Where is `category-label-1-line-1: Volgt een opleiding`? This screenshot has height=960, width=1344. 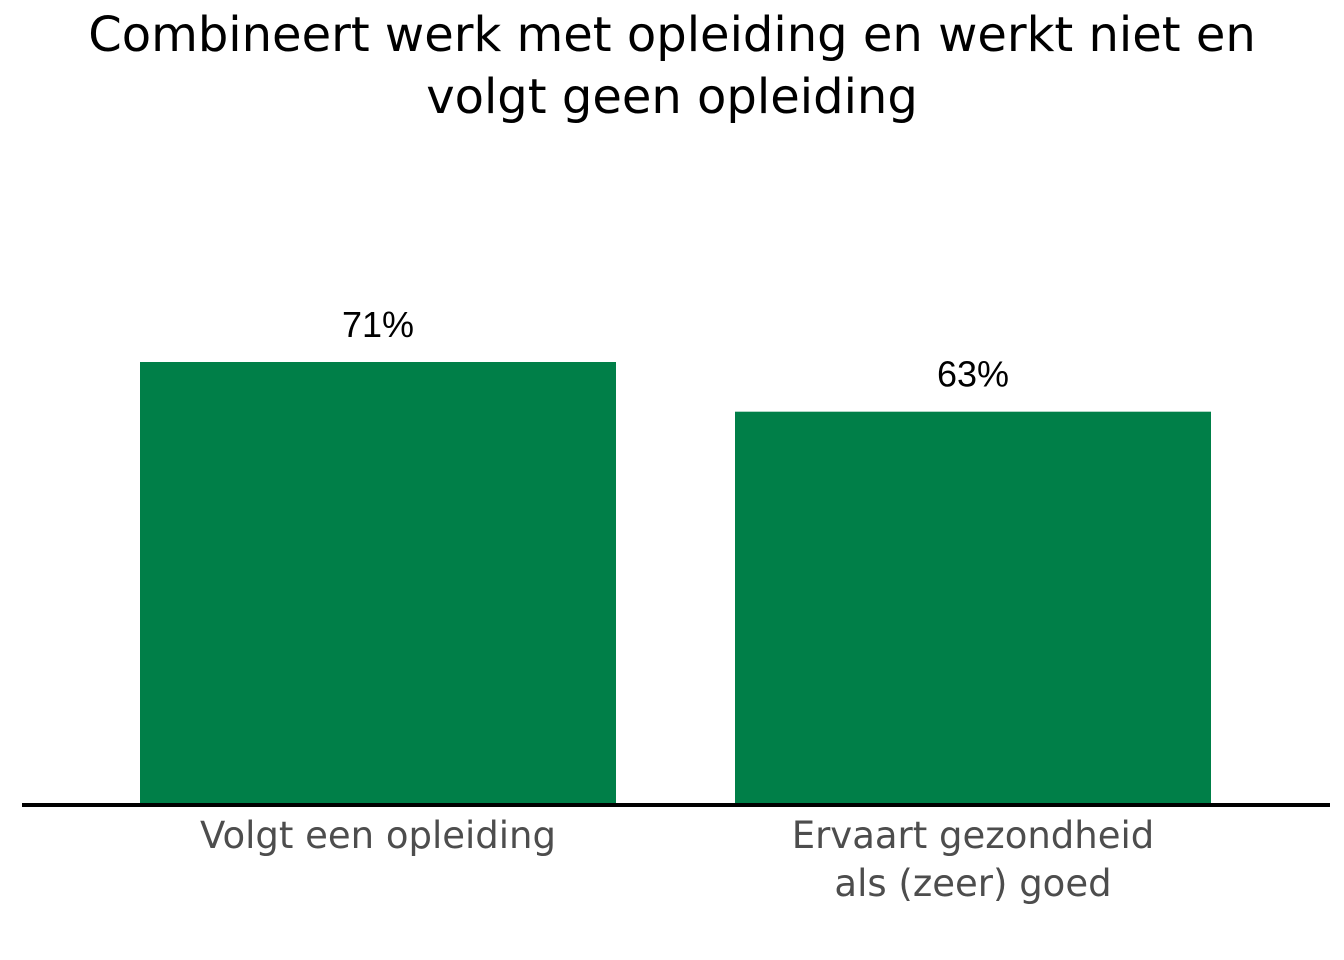
category-label-1-line-1: Volgt een opleiding is located at coordinates (378, 835).